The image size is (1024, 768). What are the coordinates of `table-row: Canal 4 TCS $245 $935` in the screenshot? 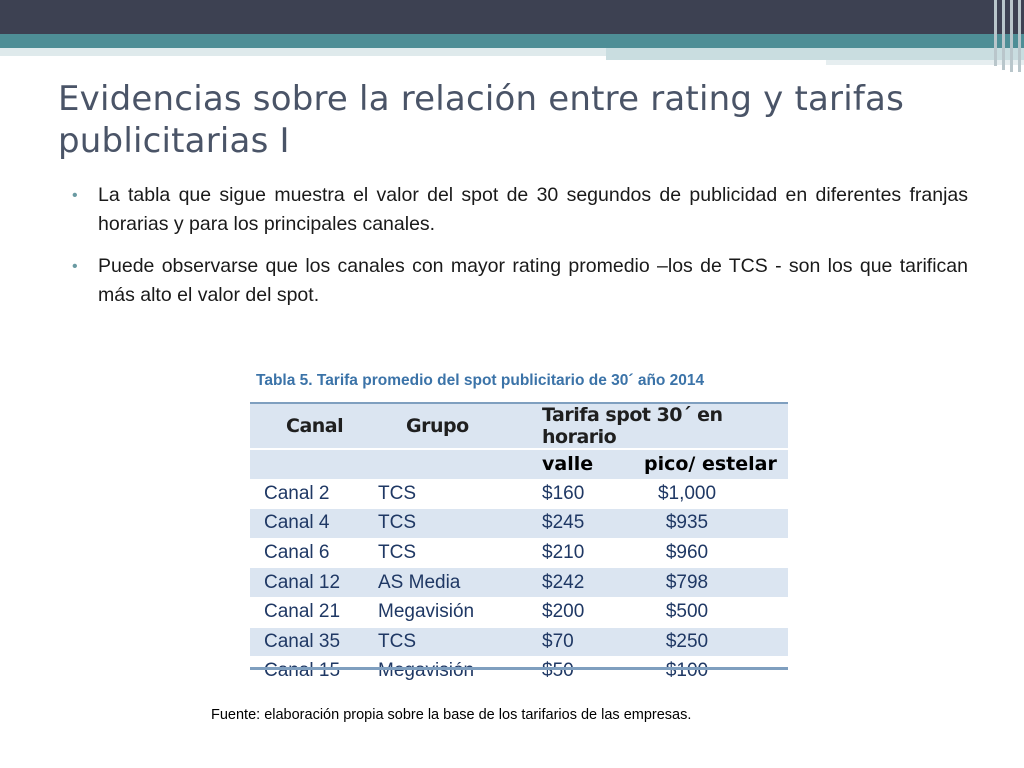 It's located at (519, 523).